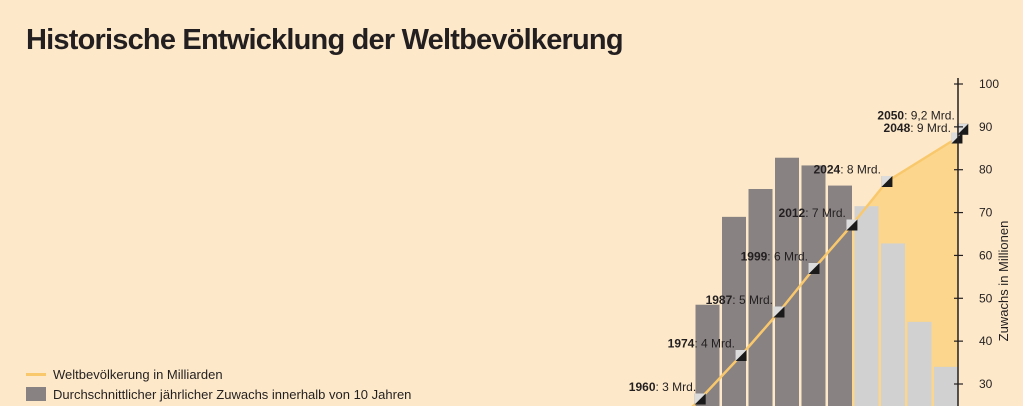  Describe the element at coordinates (986, 384) in the screenshot. I see `y-tick-label: 30` at that location.